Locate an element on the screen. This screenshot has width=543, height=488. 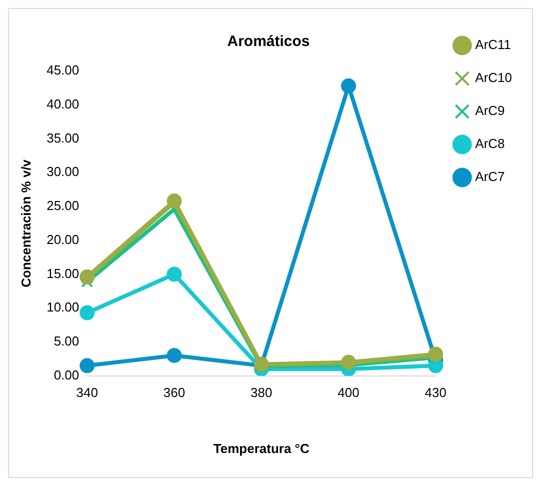
y-tick-label: 10.00 is located at coordinates (63, 307).